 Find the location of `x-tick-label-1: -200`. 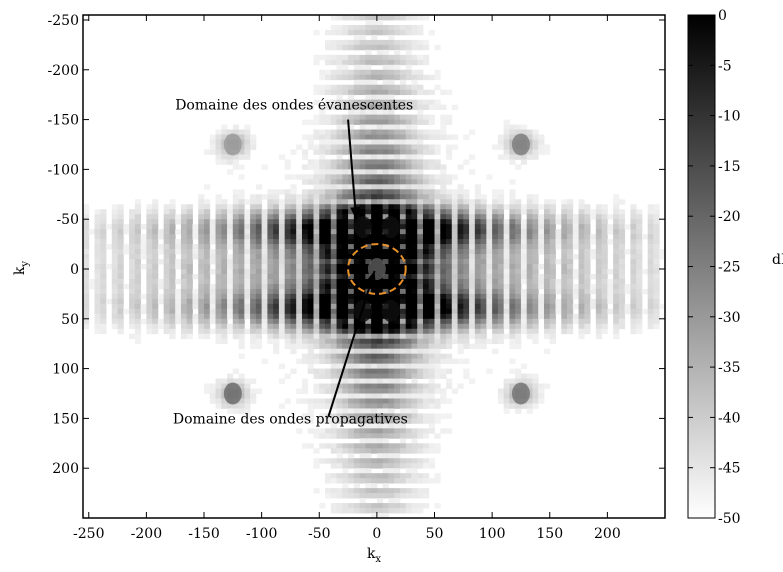

x-tick-label-1: -200 is located at coordinates (146, 534).